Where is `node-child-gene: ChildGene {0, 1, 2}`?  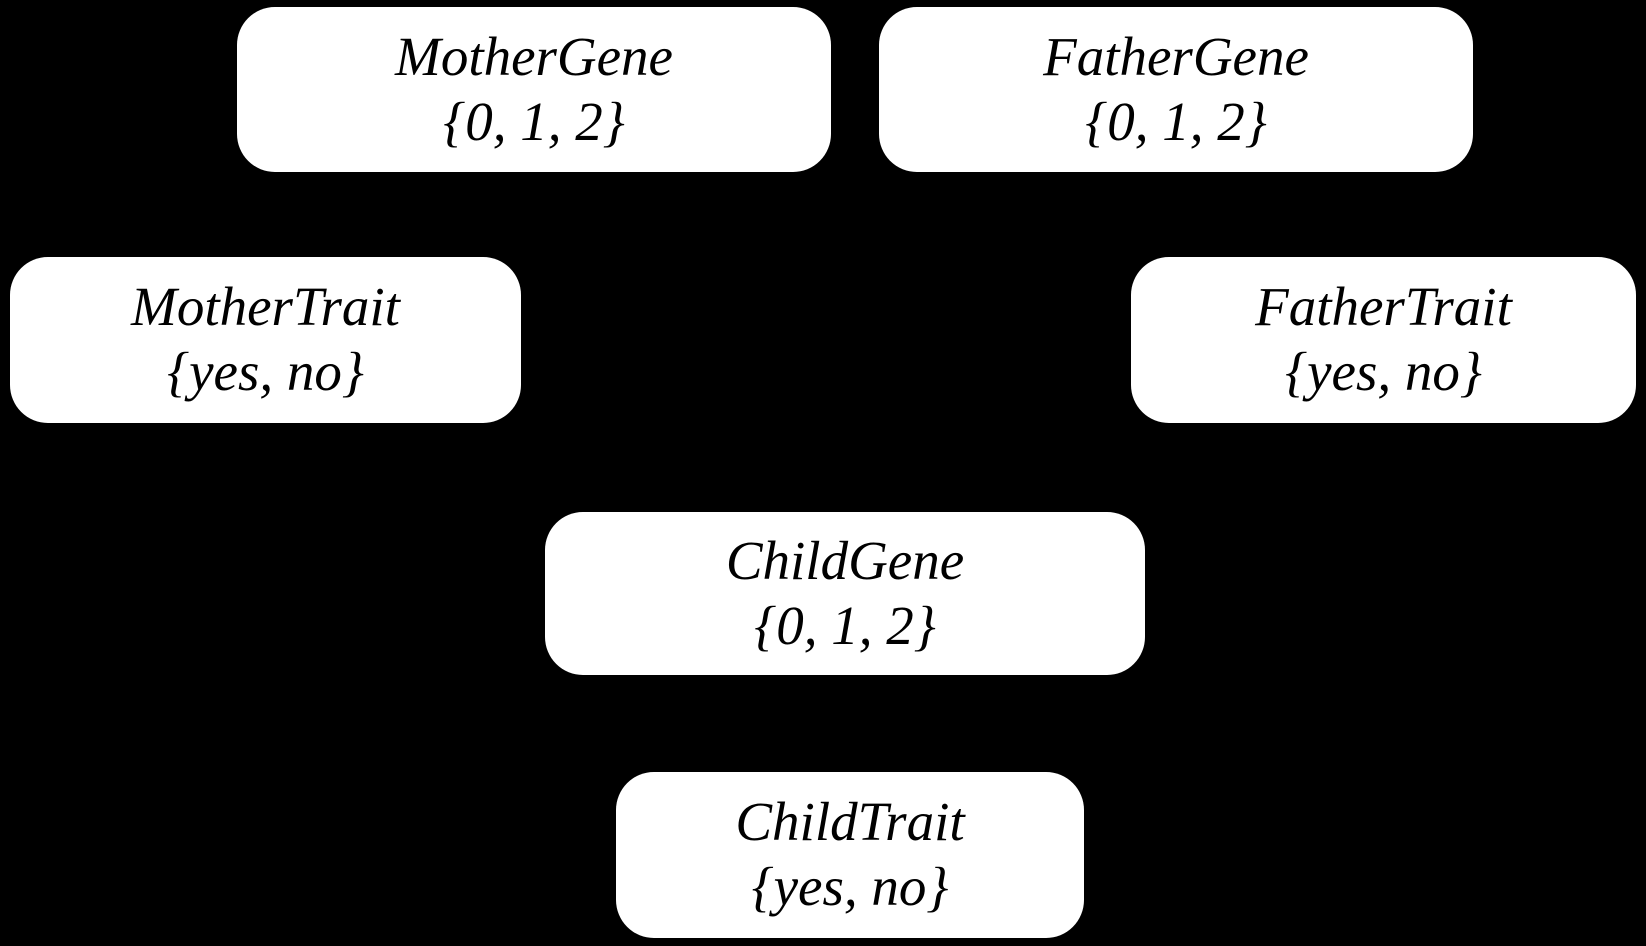
node-child-gene: ChildGene {0, 1, 2} is located at coordinates (845, 593).